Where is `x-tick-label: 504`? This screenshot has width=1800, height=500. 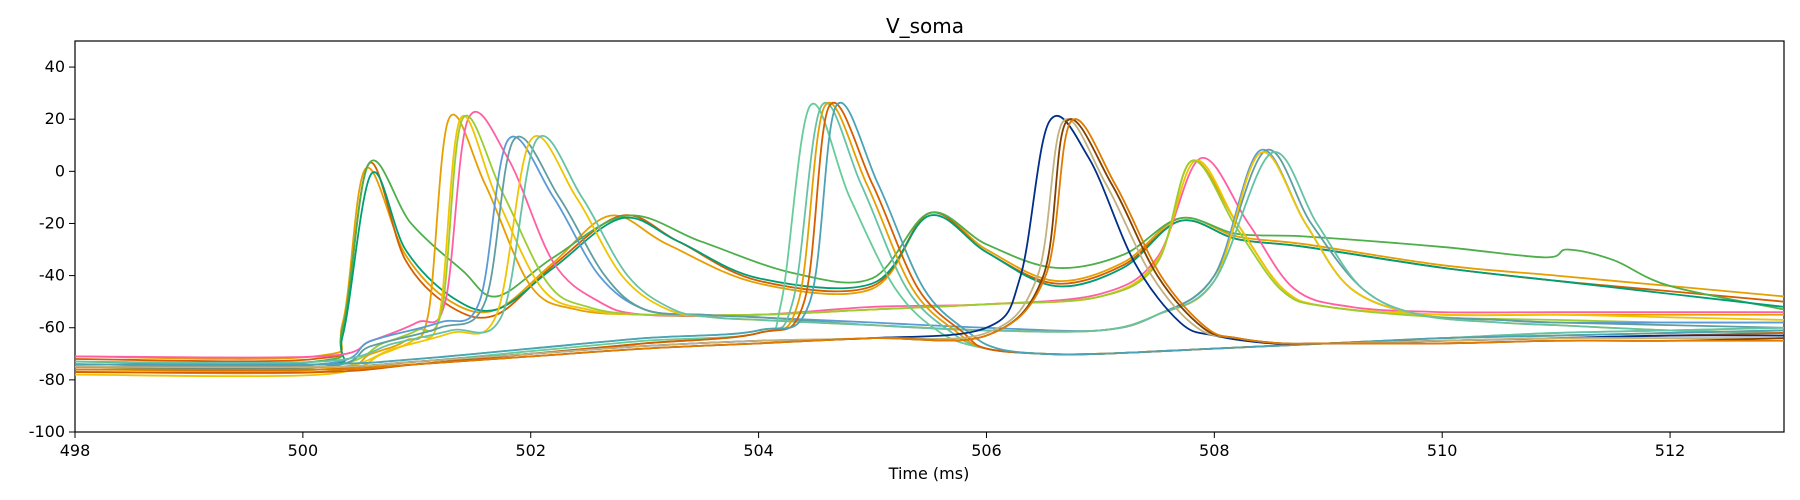 x-tick-label: 504 is located at coordinates (758, 450).